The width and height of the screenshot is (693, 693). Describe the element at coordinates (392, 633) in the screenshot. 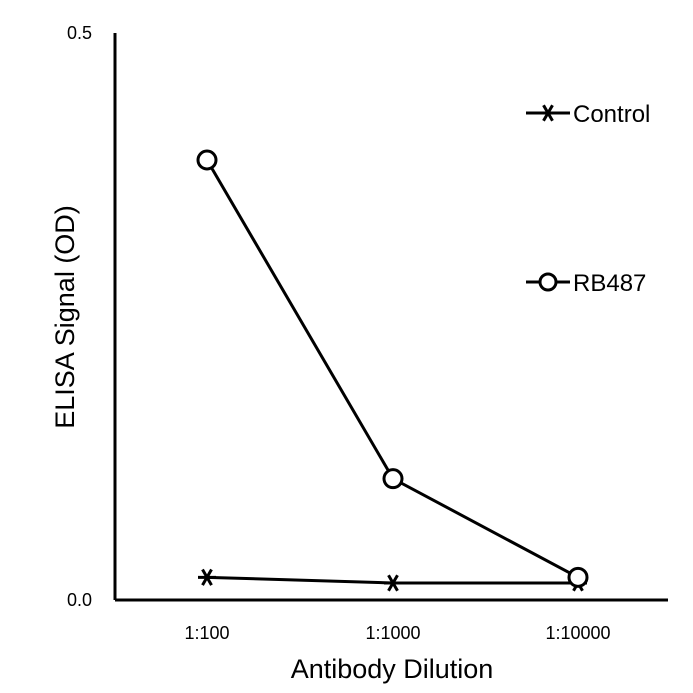

I see `x-tick-label: 1:1000` at that location.